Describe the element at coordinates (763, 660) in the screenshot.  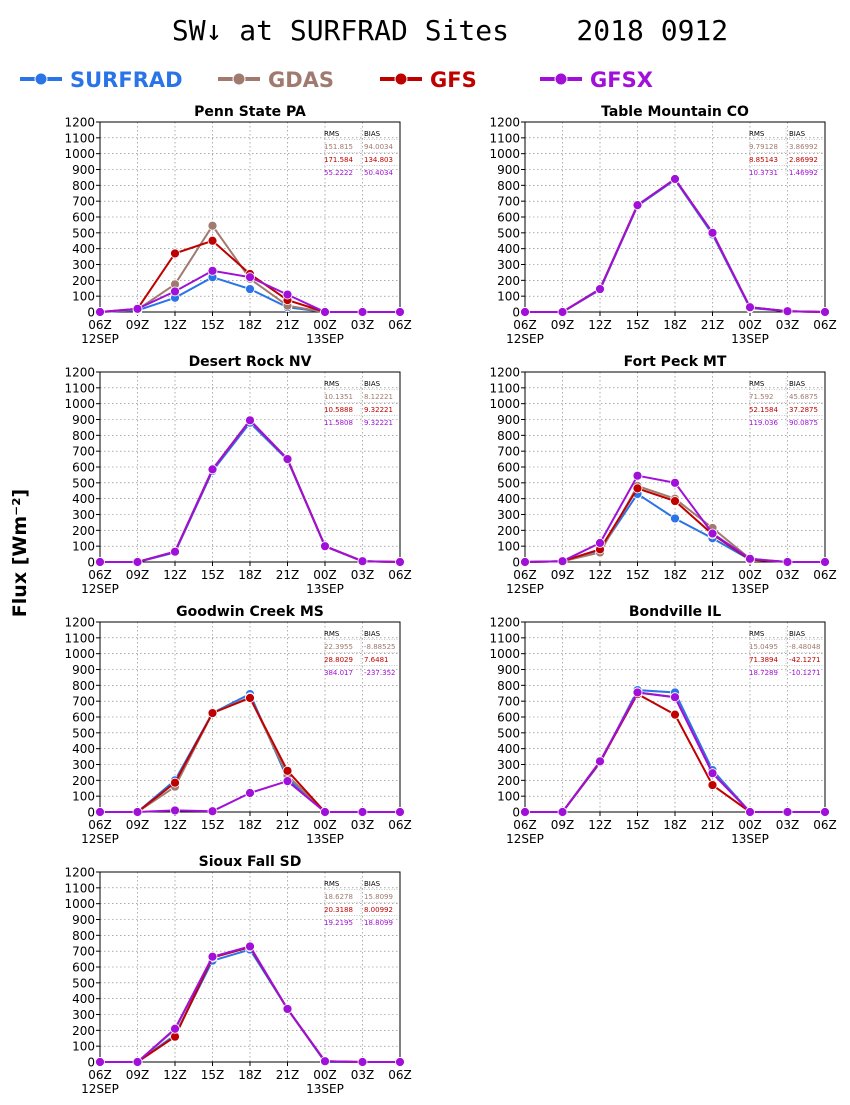
I see `stat-rms: 71.3894` at that location.